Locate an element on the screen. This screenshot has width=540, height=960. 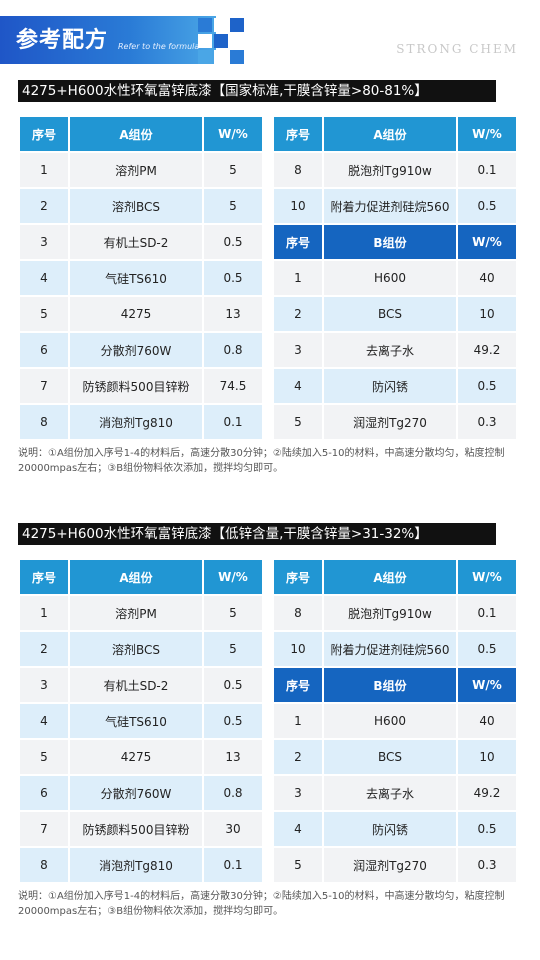
section-title-2: 4275+H600水性环氧富锌底漆【低锌含量,干膜含锌量>31-32%】 is located at coordinates (257, 534).